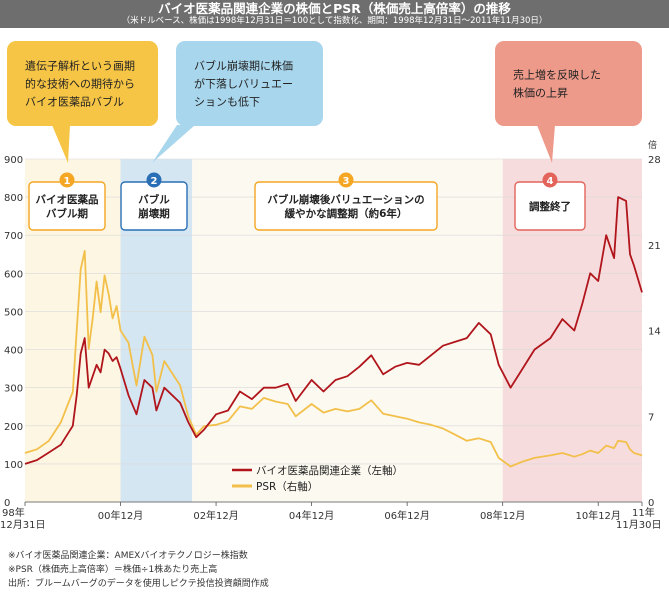  Describe the element at coordinates (113, 570) in the screenshot. I see `footnote-psr: ※PSR（株価売上高倍率）＝株価÷1株あたり売上高` at that location.